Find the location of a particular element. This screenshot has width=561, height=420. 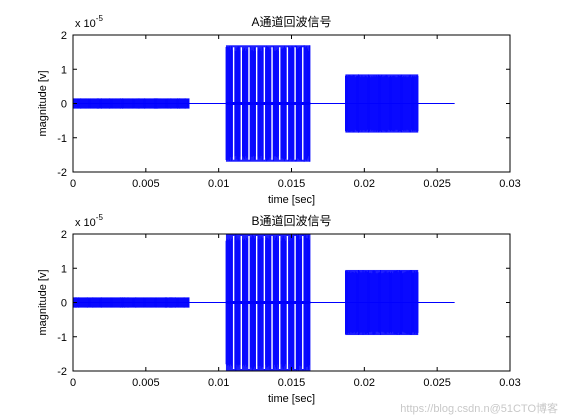

chart-title: B通道回波信号 is located at coordinates (291, 221).